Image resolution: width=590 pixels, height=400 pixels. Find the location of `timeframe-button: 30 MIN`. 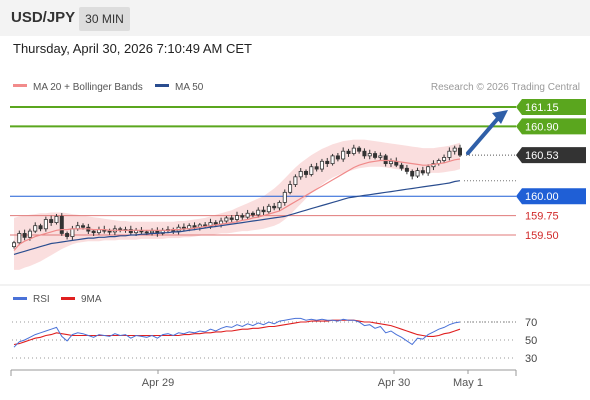

timeframe-button: 30 MIN is located at coordinates (104, 19).